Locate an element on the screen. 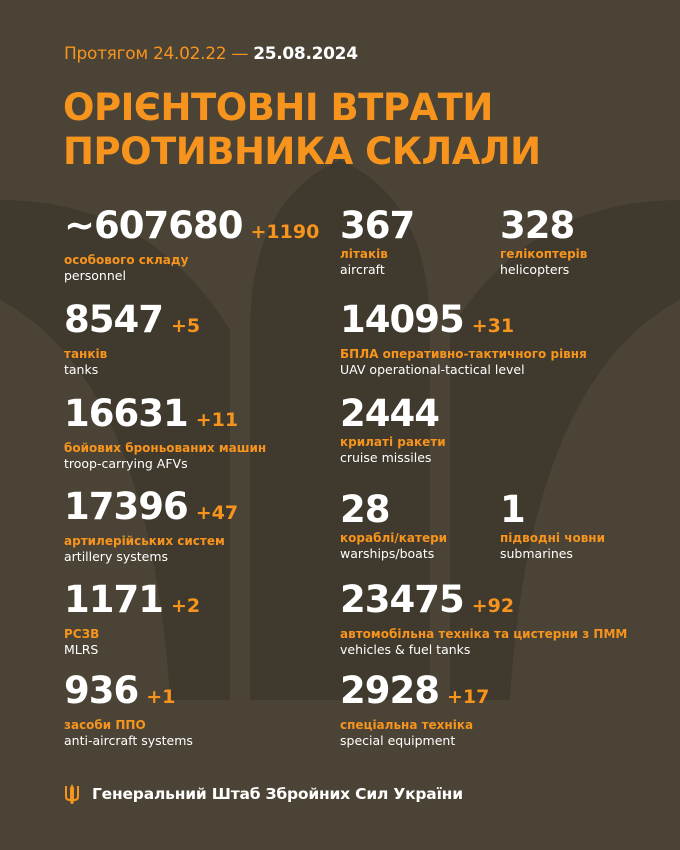  stat-value: 2928 +17 is located at coordinates (414, 694).